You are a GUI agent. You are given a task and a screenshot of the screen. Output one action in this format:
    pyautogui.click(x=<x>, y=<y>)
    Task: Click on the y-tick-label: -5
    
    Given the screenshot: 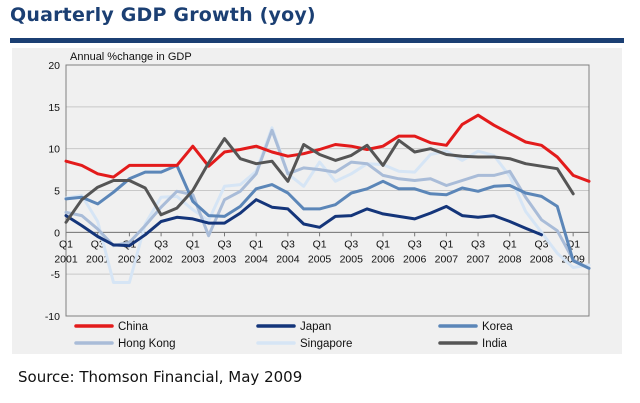 What is the action you would take?
    pyautogui.click(x=55, y=275)
    